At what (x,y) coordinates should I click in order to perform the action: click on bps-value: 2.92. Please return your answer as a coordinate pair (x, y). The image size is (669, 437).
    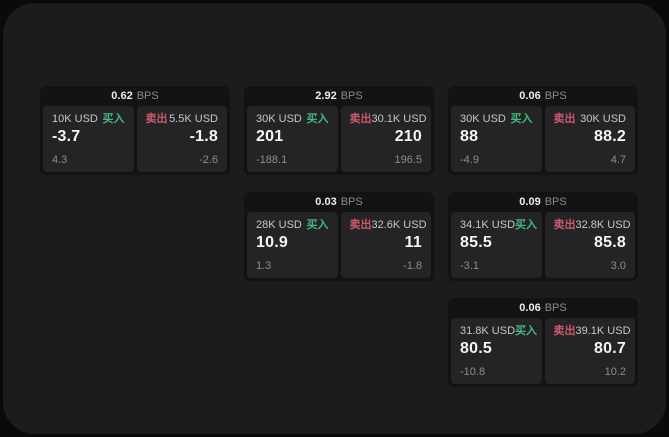
    Looking at the image, I should click on (326, 96).